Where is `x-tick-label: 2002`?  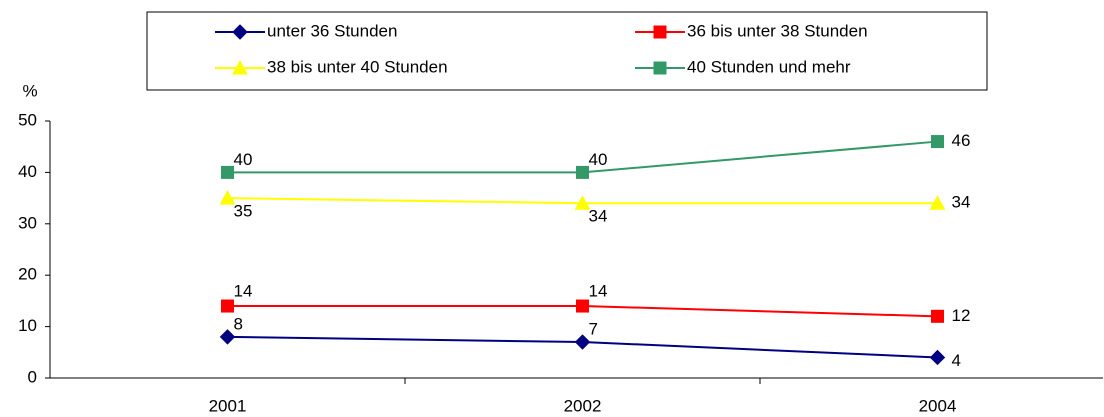
x-tick-label: 2002 is located at coordinates (583, 405).